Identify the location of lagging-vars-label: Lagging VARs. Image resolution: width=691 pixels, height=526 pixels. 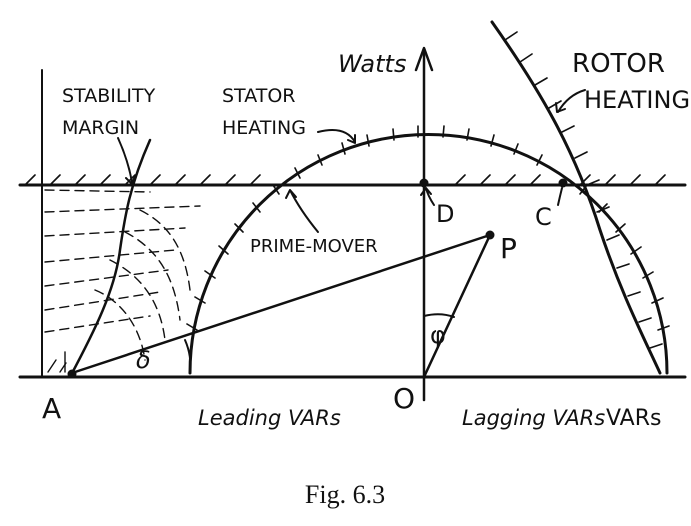
(533, 418).